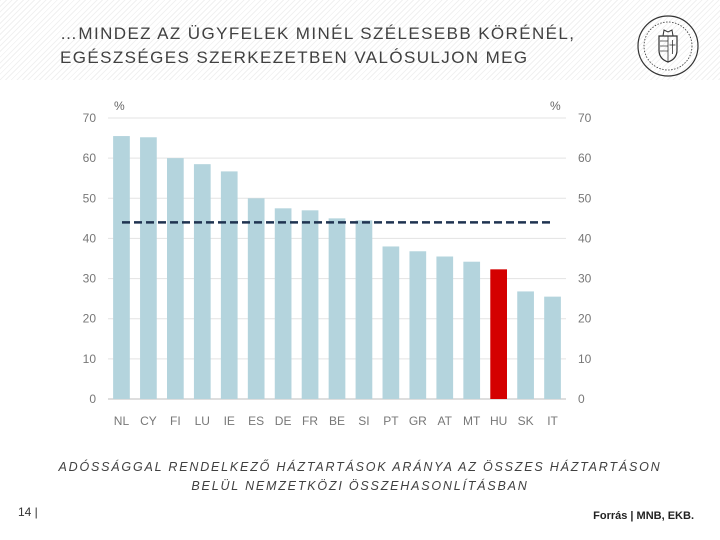 This screenshot has width=720, height=540. I want to click on page-number: 14 |, so click(28, 512).